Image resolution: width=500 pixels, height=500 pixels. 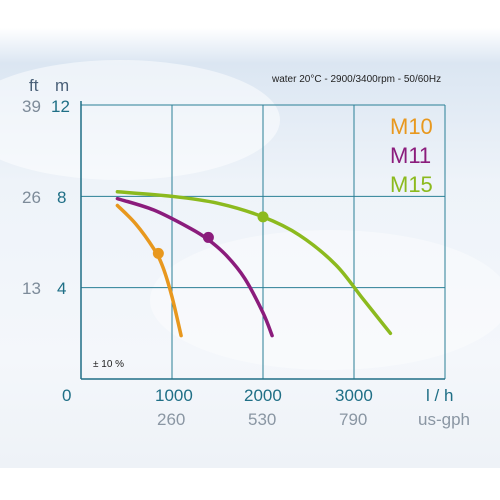 I want to click on x-tick-0: 0, so click(x=67, y=395).